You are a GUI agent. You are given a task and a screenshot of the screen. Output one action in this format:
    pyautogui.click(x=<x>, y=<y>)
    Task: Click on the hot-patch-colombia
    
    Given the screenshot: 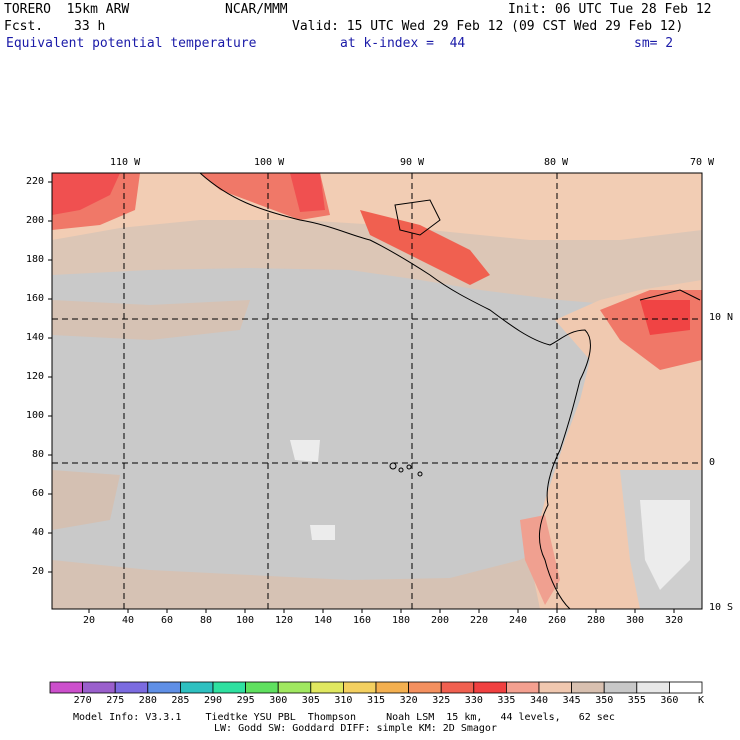 What is the action you would take?
    pyautogui.click(x=665, y=317)
    